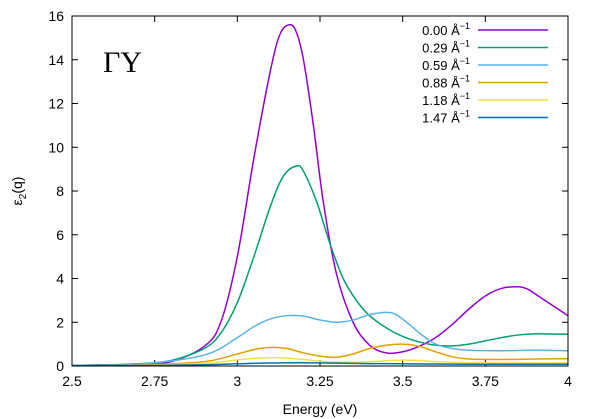 The width and height of the screenshot is (598, 419). Describe the element at coordinates (56, 60) in the screenshot. I see `y-tick-label: 14` at that location.